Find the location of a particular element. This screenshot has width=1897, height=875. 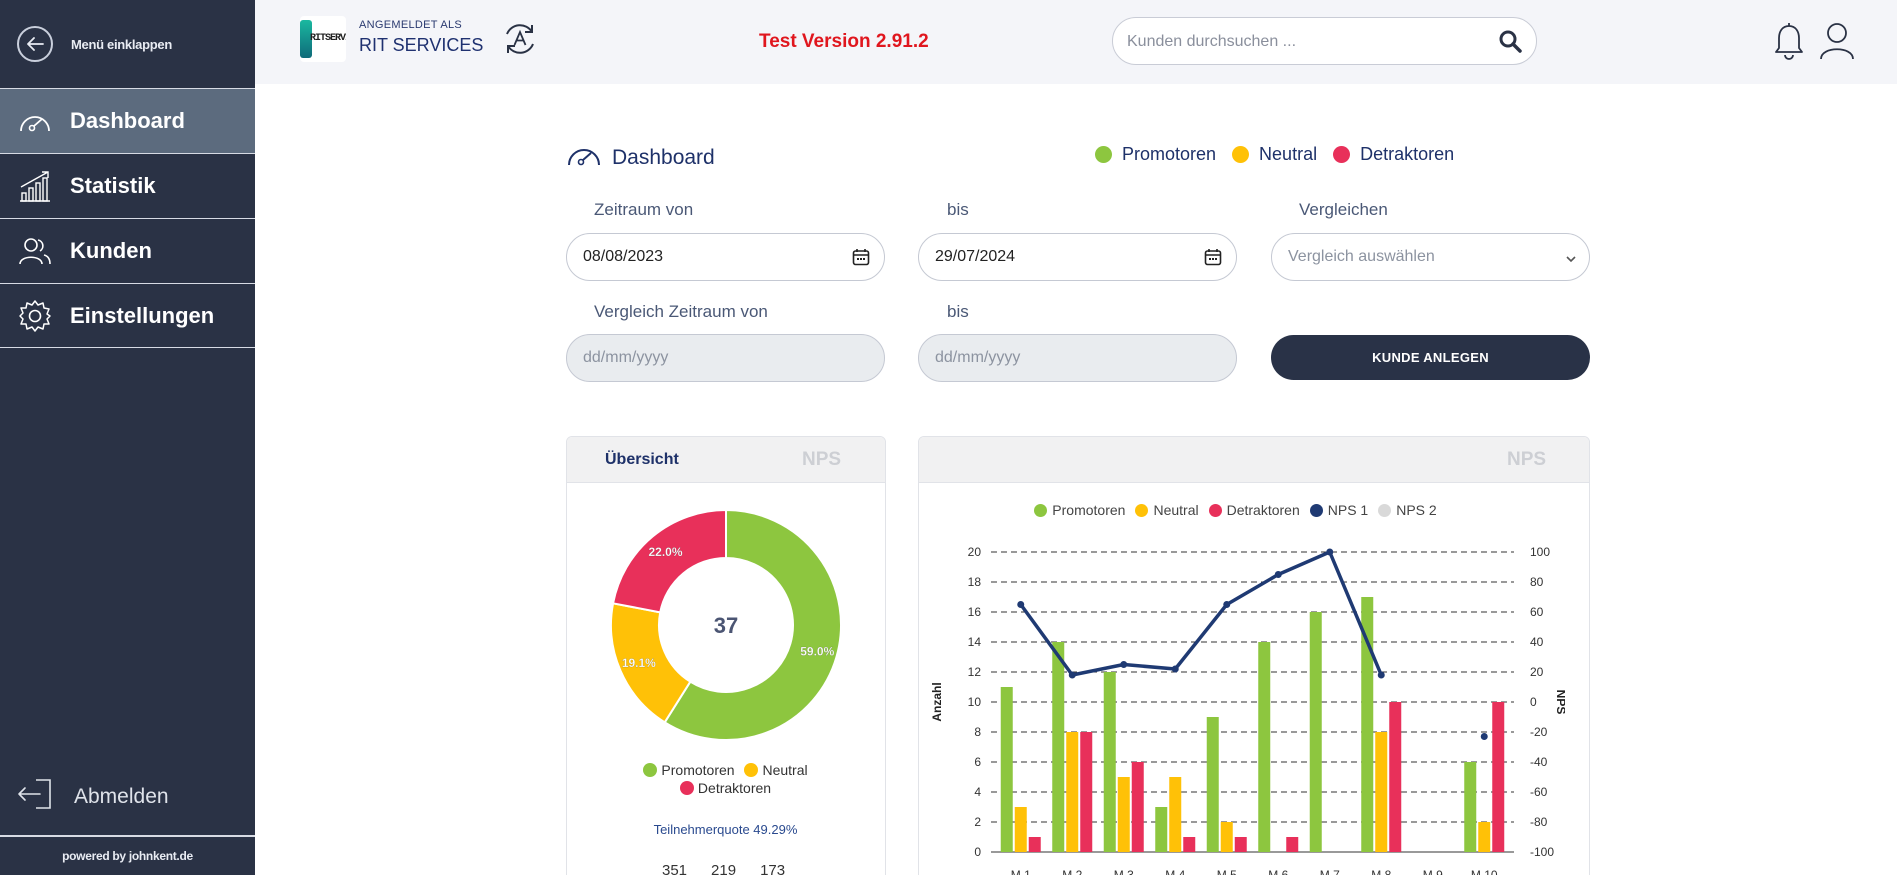

bis-value: 29/07/2024 is located at coordinates (975, 256).